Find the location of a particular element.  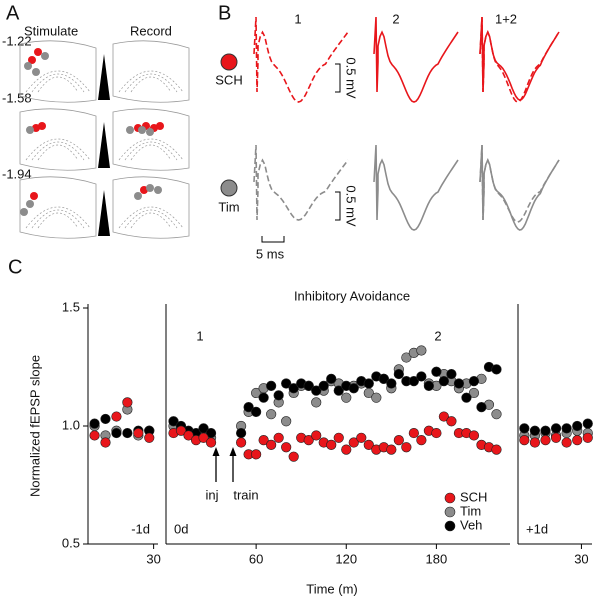

x-tick-label: 120 is located at coordinates (346, 558).